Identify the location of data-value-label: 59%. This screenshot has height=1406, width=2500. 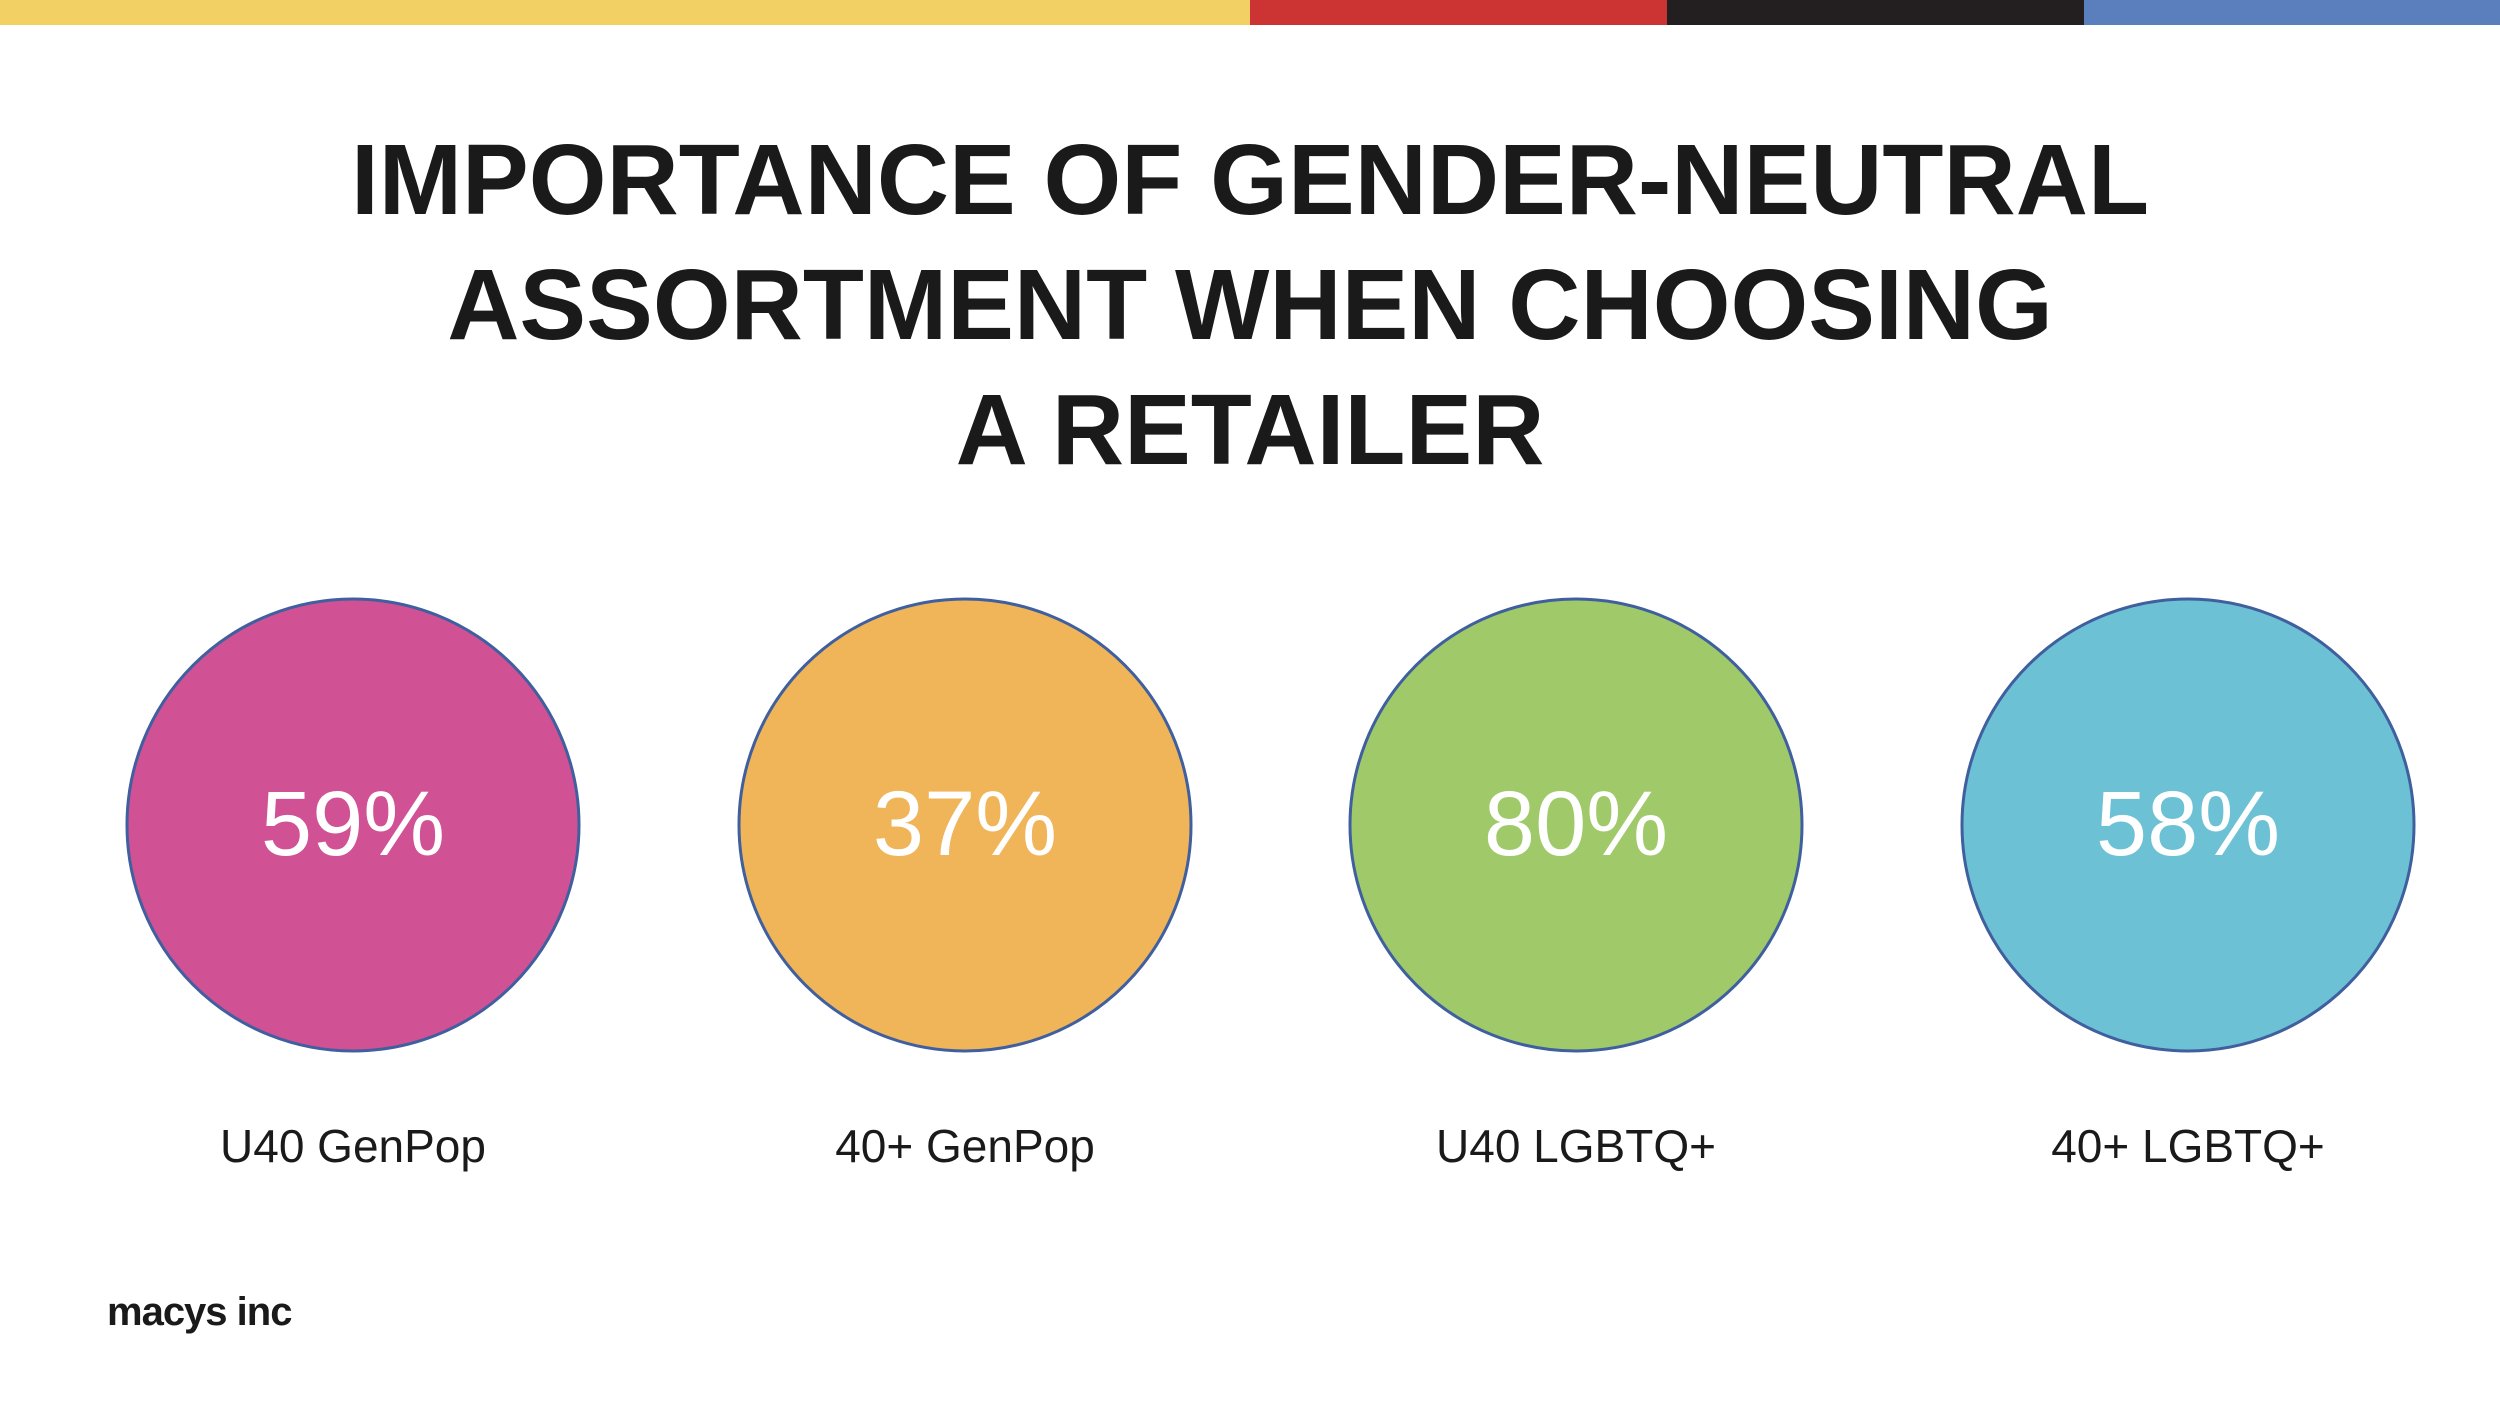
(353, 824).